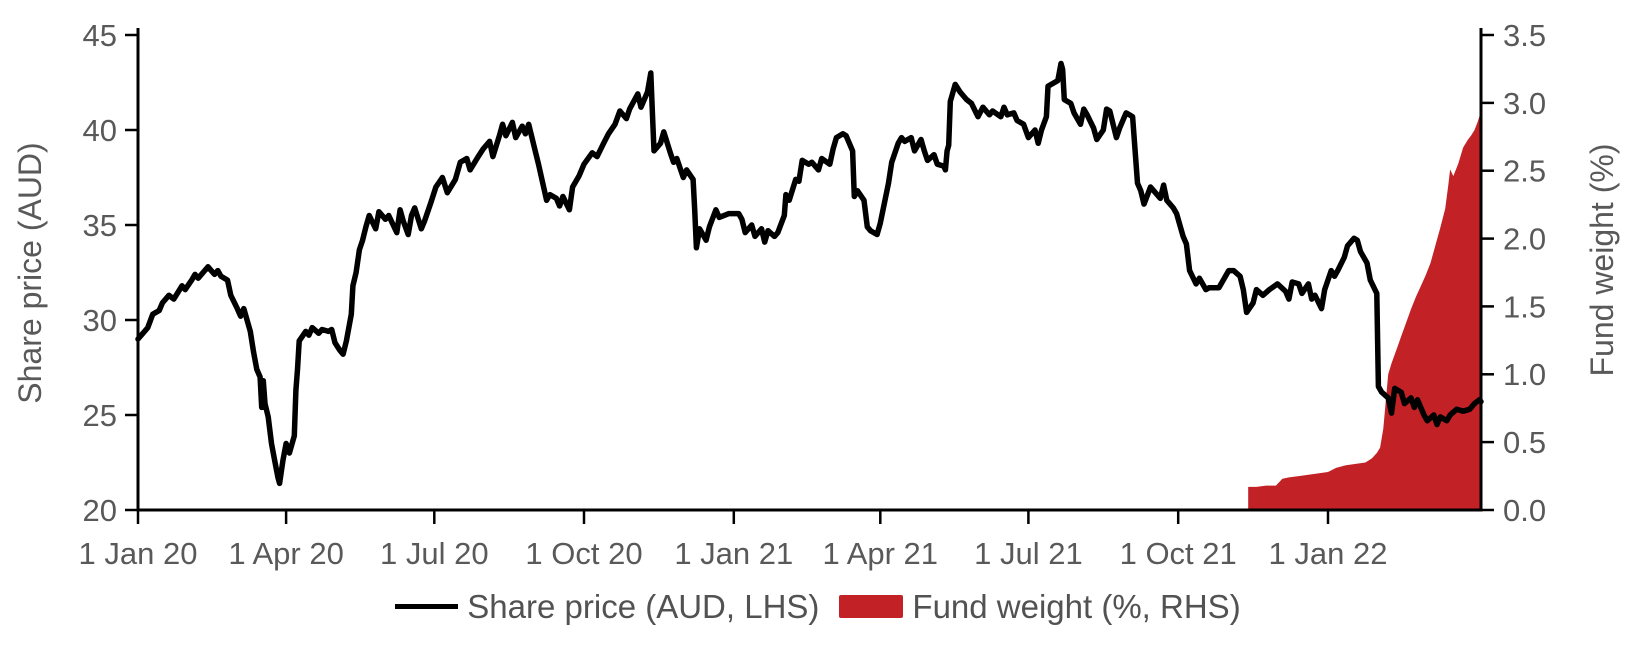 The width and height of the screenshot is (1636, 649). I want to click on y-right-tick-label: 2.0, so click(1524, 238).